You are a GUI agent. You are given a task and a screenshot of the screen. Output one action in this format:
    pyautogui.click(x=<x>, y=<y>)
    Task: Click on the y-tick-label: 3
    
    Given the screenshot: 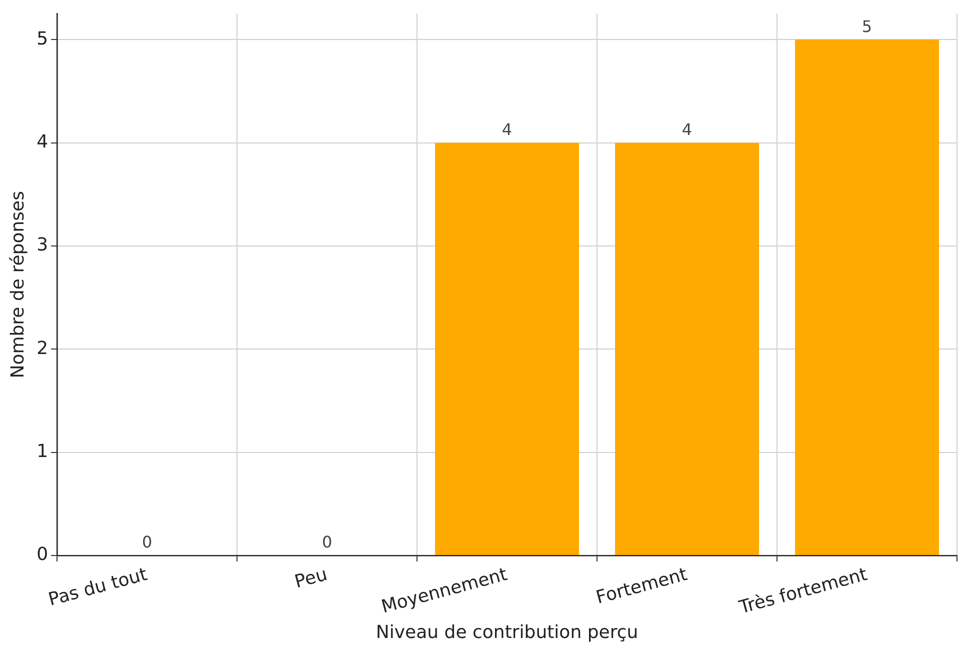 What is the action you would take?
    pyautogui.click(x=42, y=245)
    